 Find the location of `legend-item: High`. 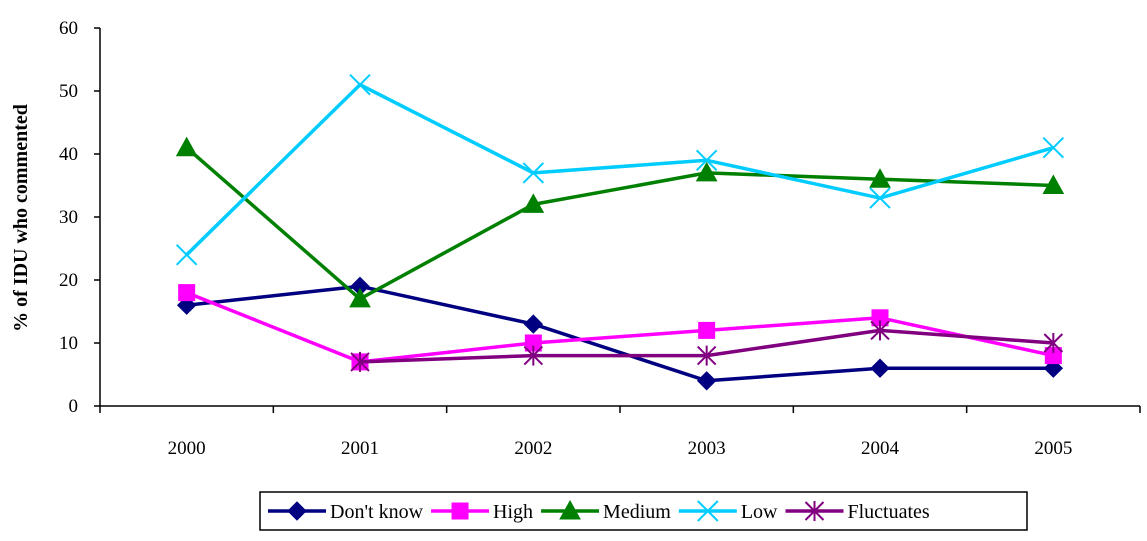

legend-item: High is located at coordinates (482, 512).